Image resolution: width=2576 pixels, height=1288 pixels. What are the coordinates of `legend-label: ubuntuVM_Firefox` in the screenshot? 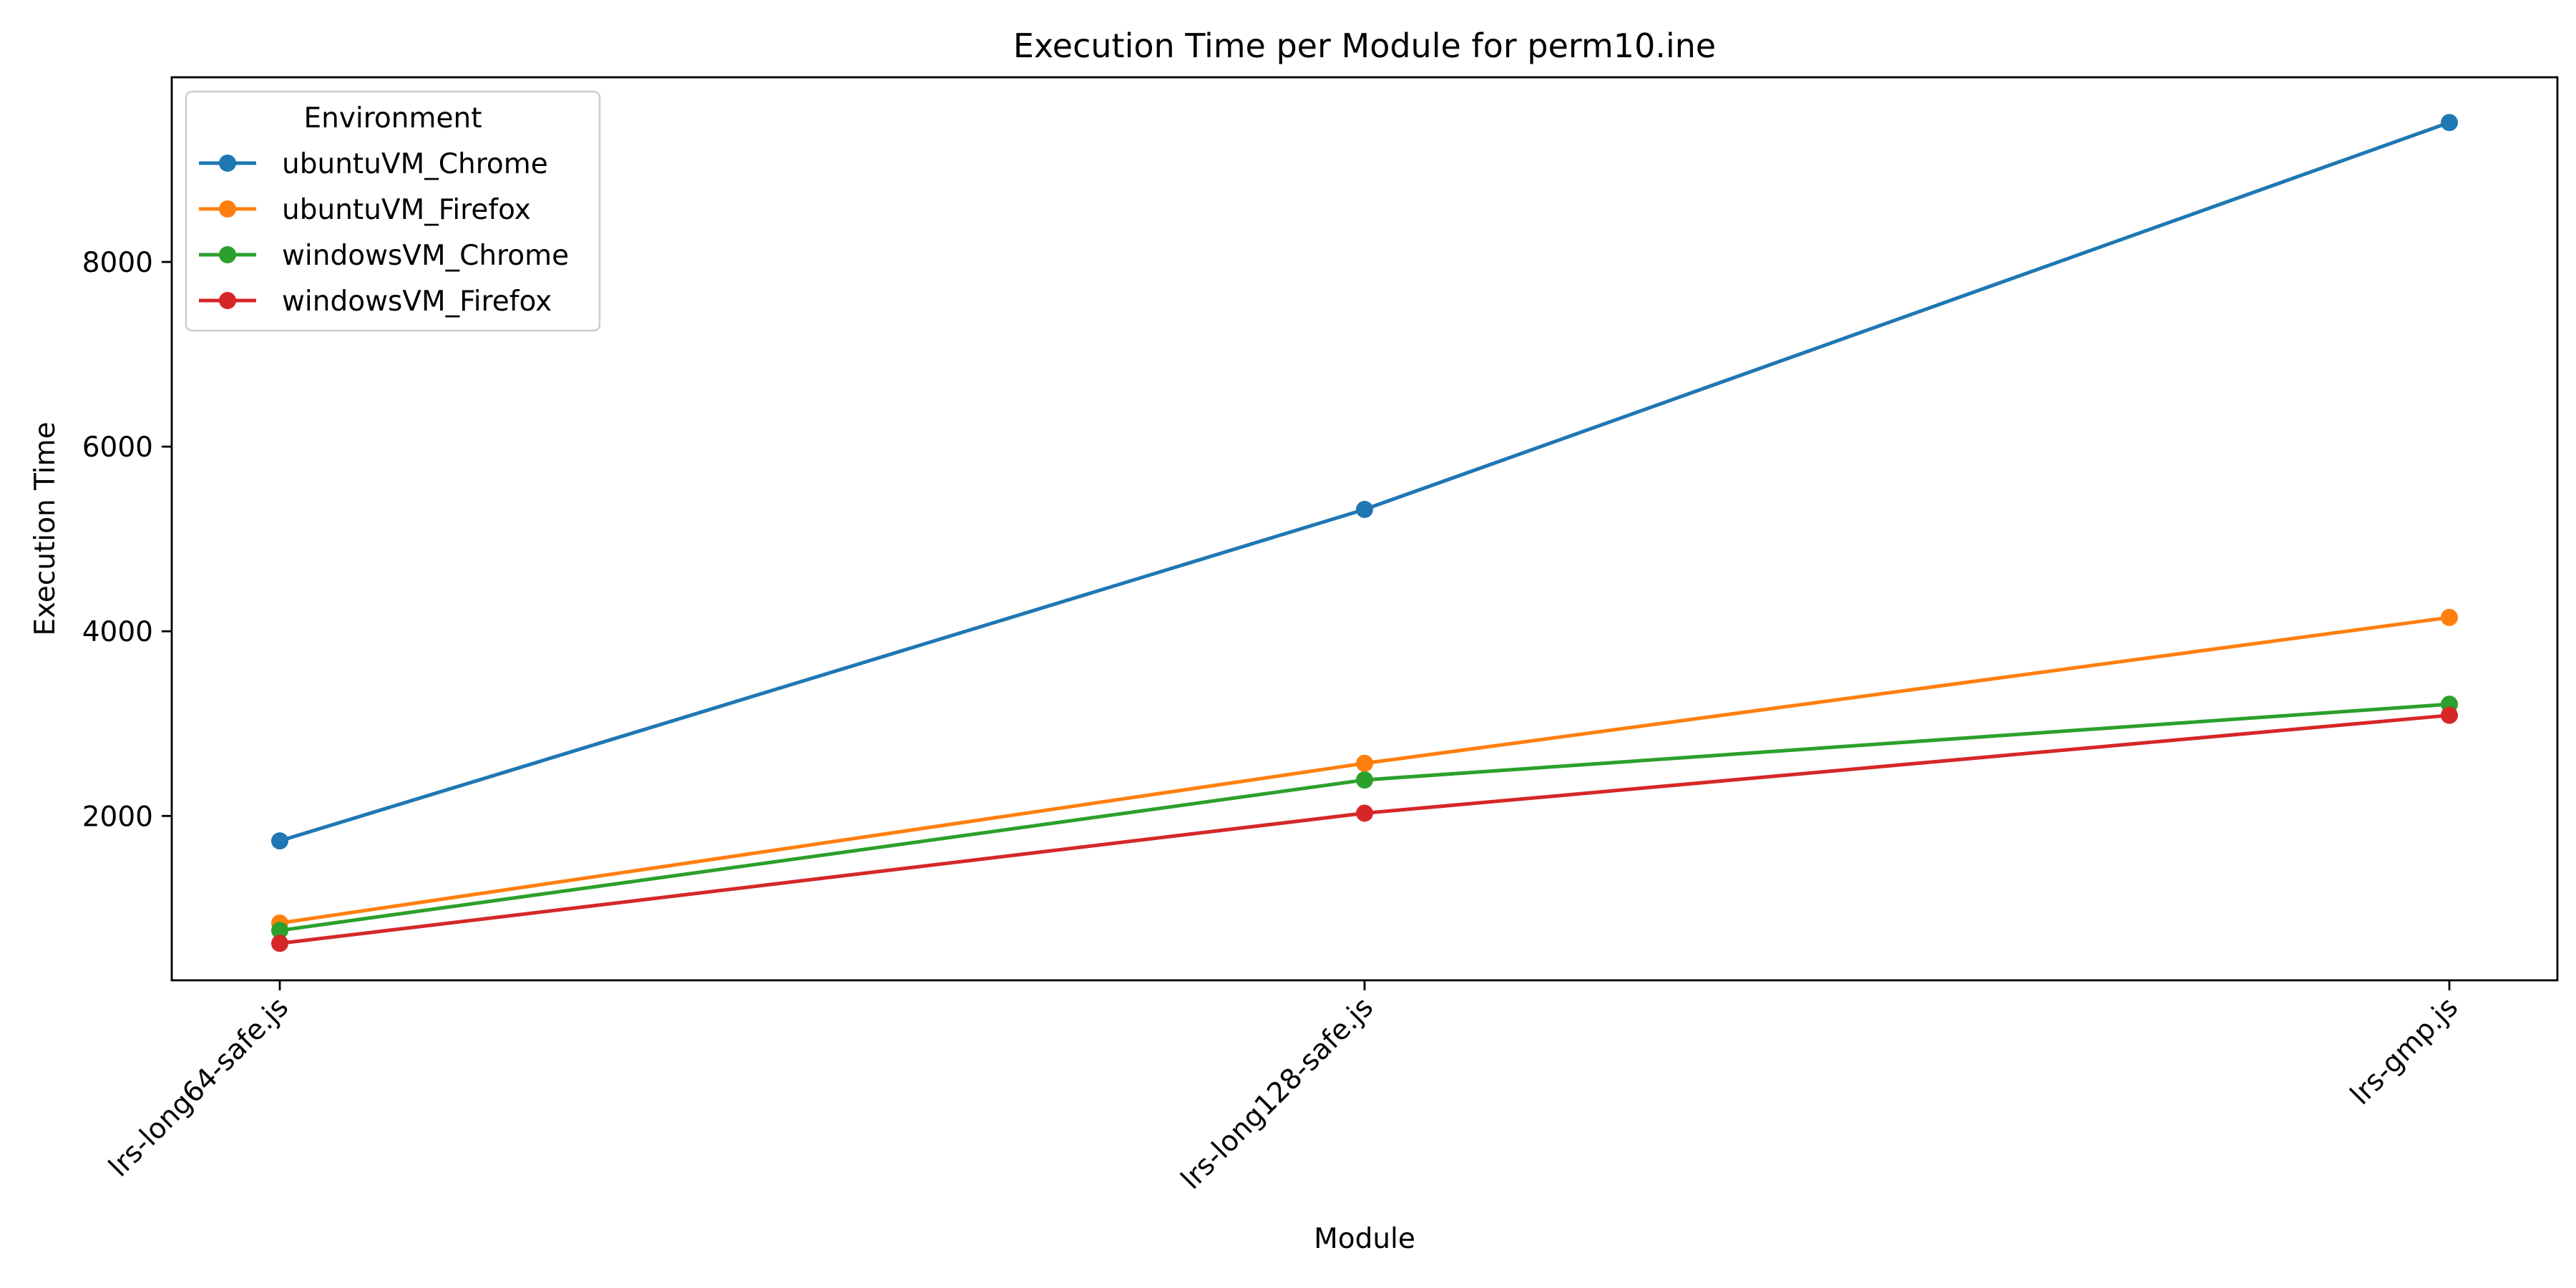 It's located at (407, 210).